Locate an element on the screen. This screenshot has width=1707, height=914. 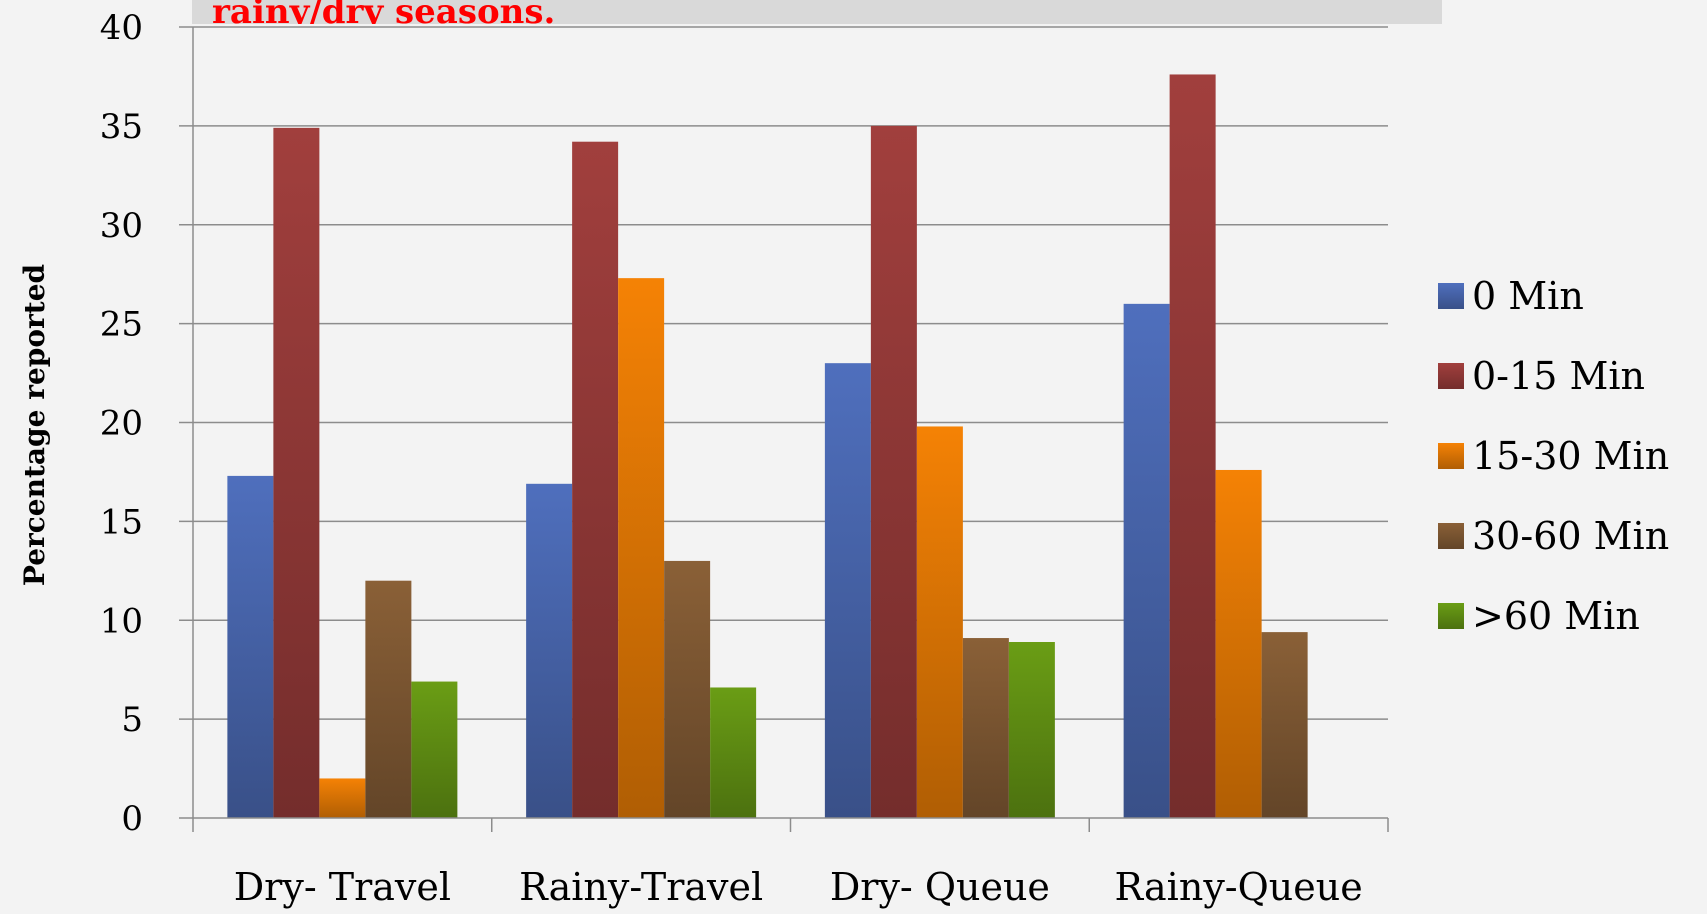
legend-label: 15-30 Min is located at coordinates (1570, 456).